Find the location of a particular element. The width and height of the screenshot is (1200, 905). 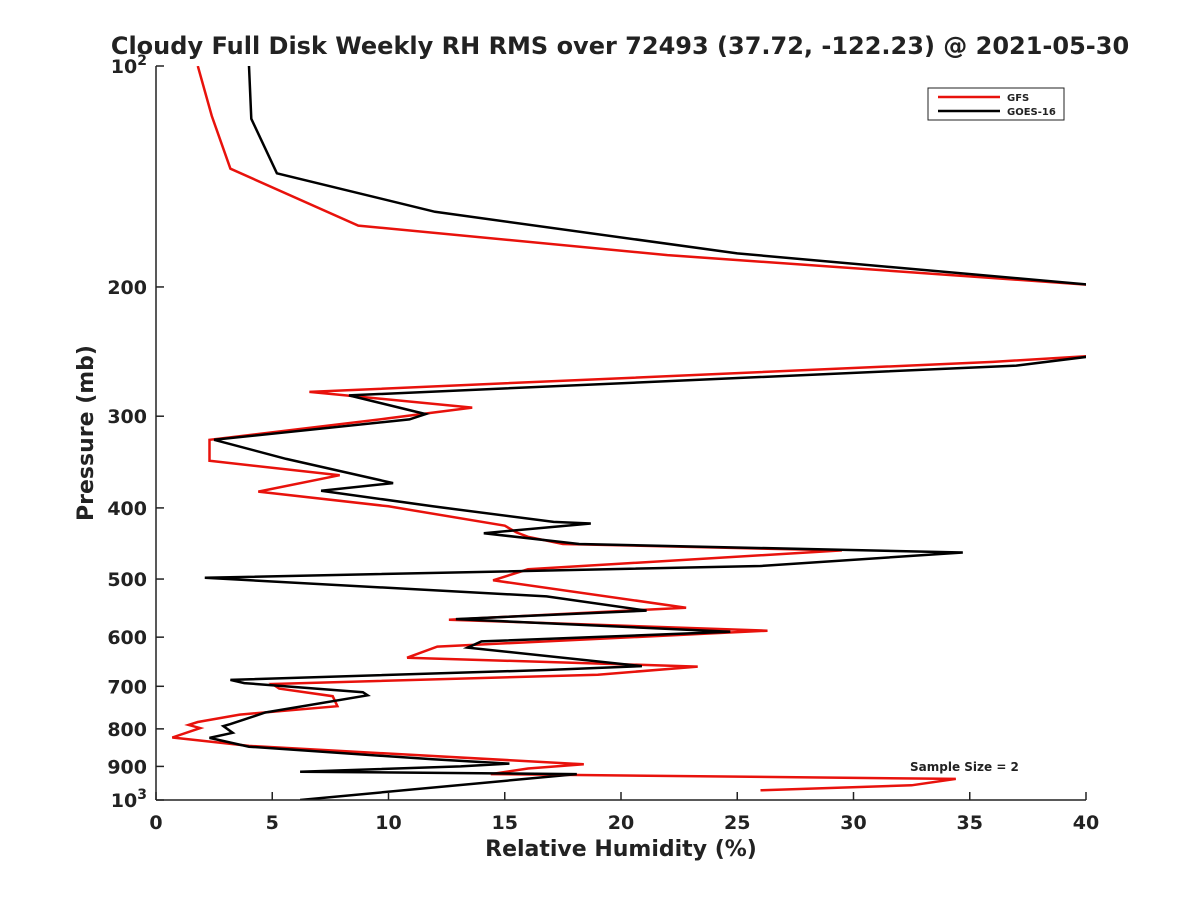

legend-label-goes16: GOES-16 is located at coordinates (1031, 112).